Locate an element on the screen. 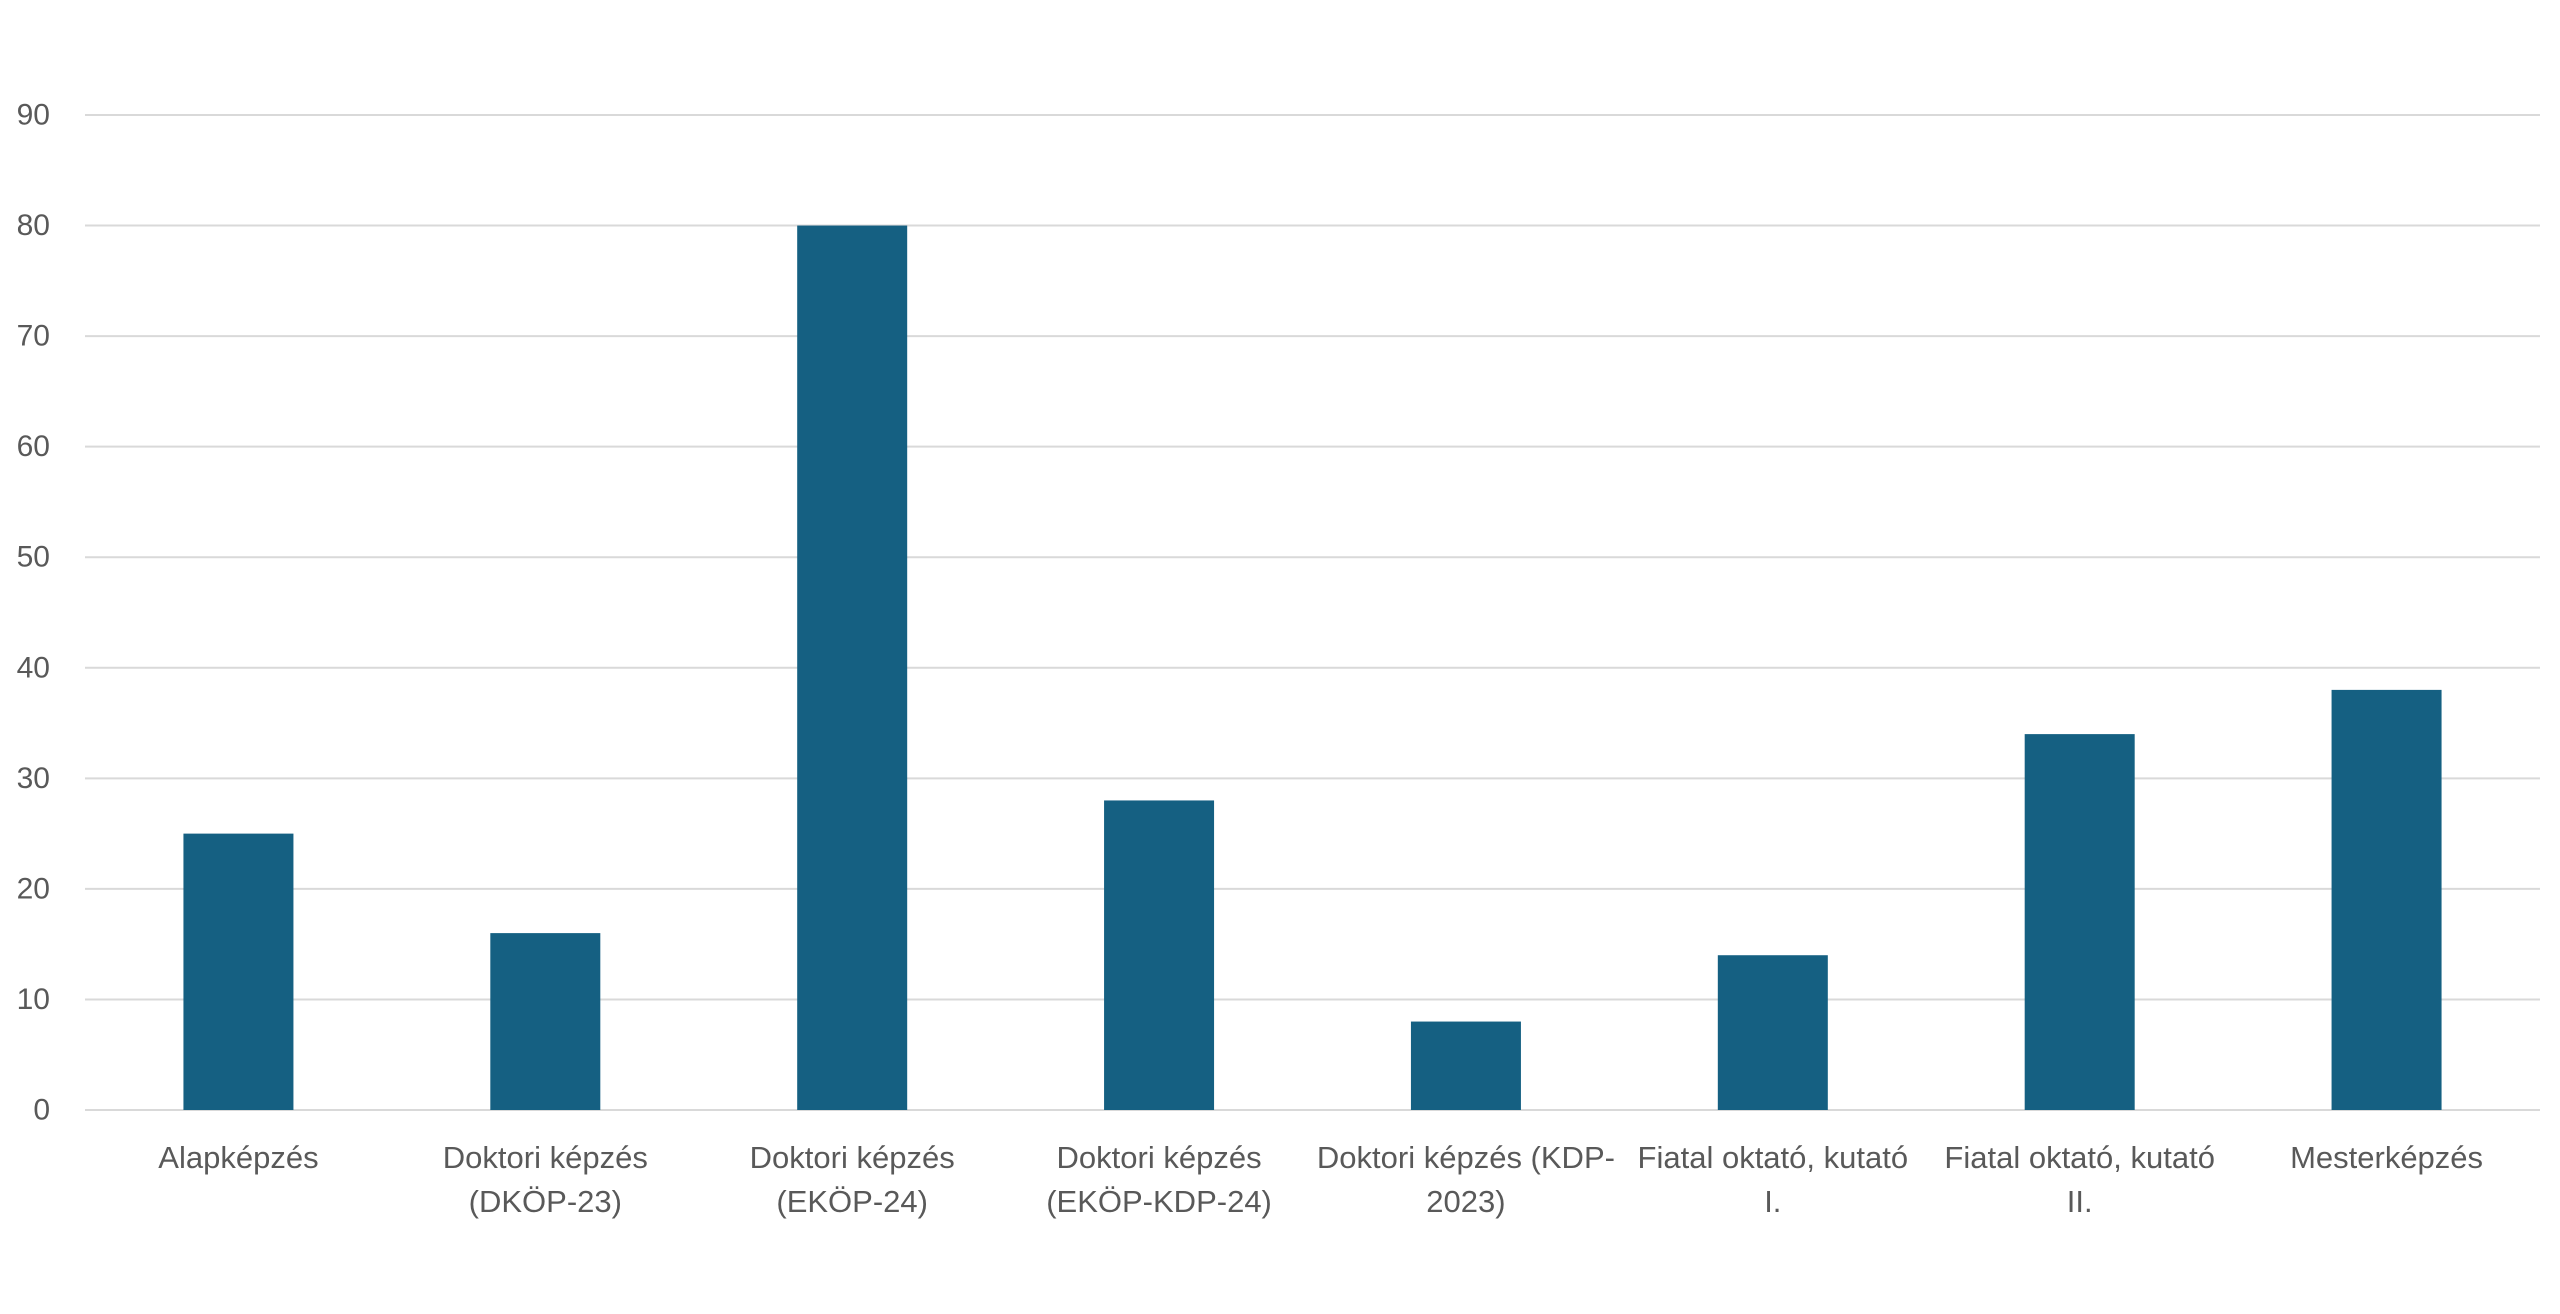 This screenshot has width=2560, height=1314. x-tick-label-3: Doktori képzés (EKÖP-24) is located at coordinates (852, 1179).